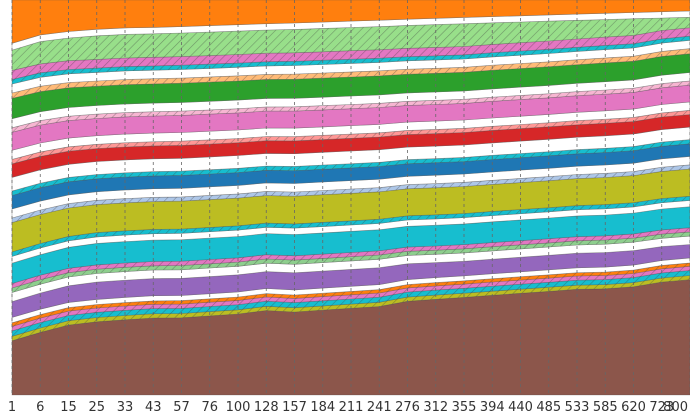  Describe the element at coordinates (520, 407) in the screenshot. I see `x-tick-label: 440` at that location.